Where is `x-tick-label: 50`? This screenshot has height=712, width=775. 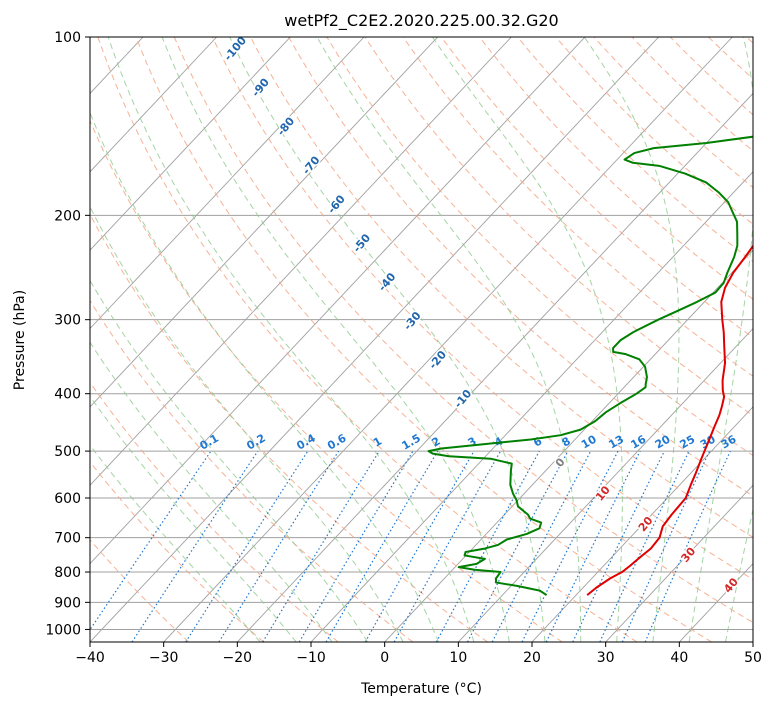 x-tick-label: 50 is located at coordinates (753, 658).